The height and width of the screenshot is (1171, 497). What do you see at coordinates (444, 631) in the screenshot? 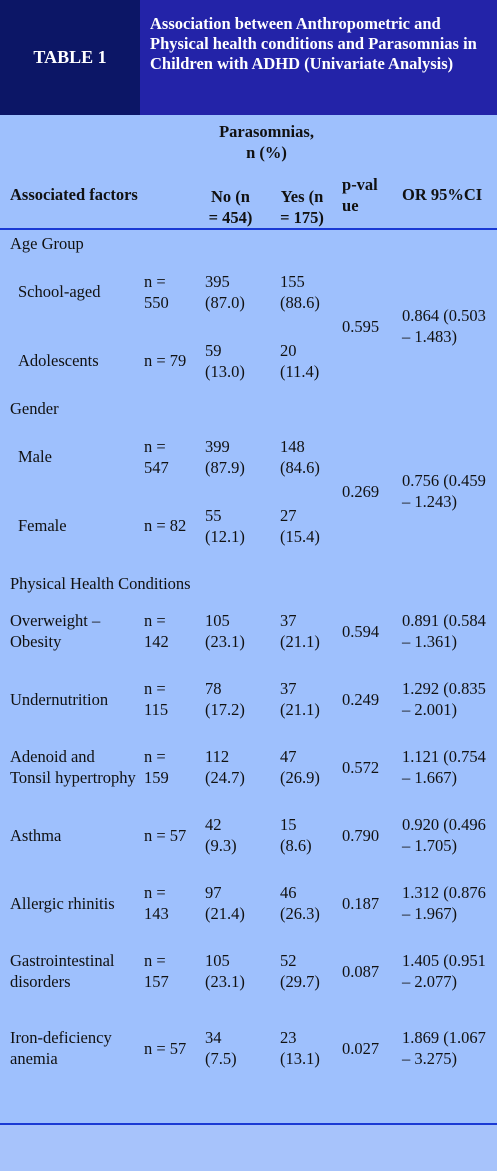
I see `or-cell: 0.891 (0.584 – 1.361)` at bounding box center [444, 631].